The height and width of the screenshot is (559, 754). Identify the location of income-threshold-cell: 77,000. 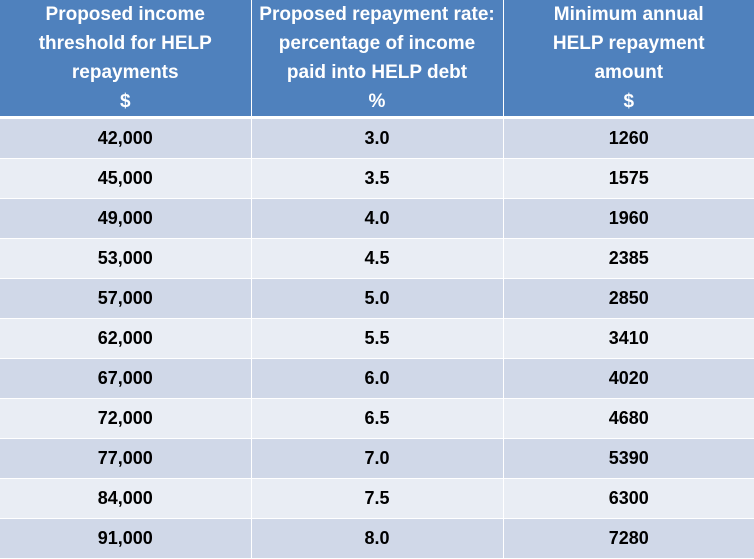
(126, 458).